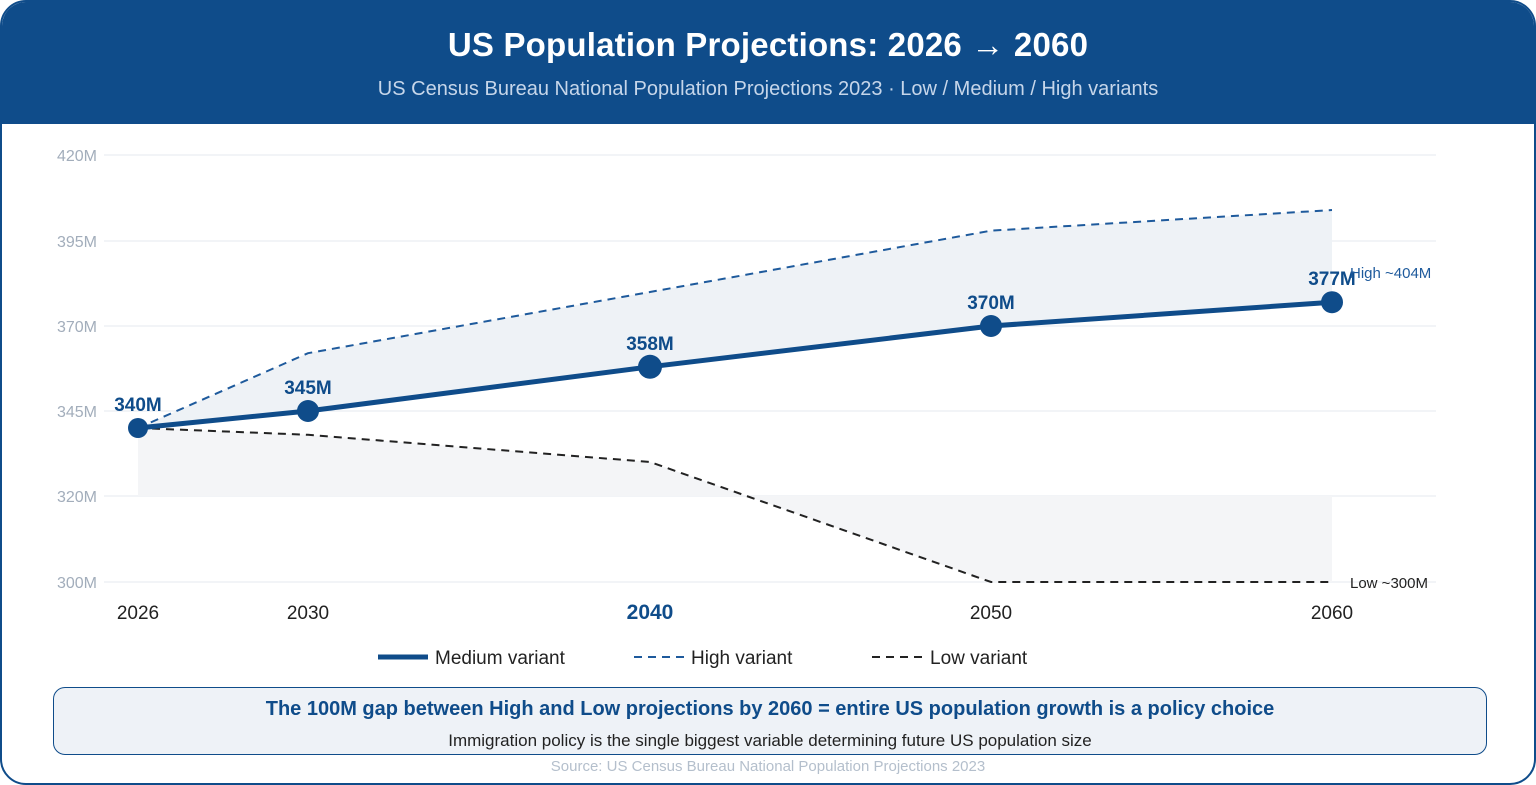 This screenshot has height=785, width=1536. What do you see at coordinates (1332, 279) in the screenshot?
I see `data-label: 377M` at bounding box center [1332, 279].